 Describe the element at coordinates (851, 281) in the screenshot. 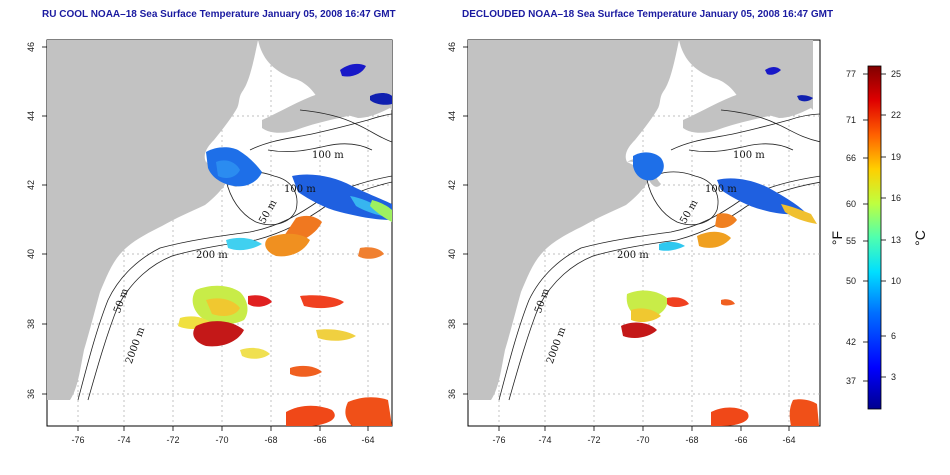

I see `fahrenheit-tick: 50` at that location.